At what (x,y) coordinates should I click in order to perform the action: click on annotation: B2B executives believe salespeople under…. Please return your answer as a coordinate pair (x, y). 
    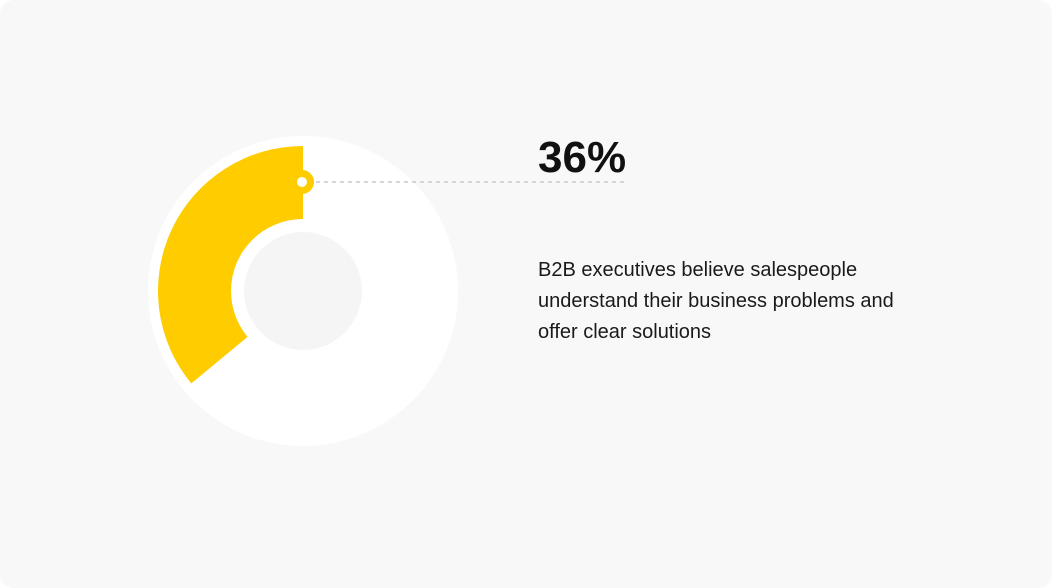
    Looking at the image, I should click on (716, 301).